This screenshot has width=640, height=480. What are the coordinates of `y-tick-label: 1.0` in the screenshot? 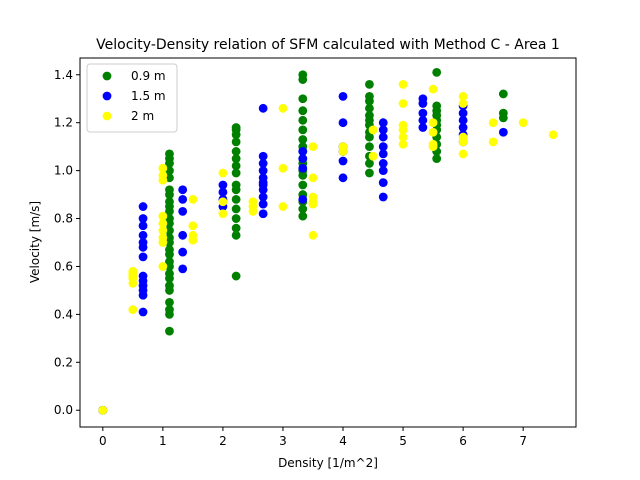 It's located at (63, 171).